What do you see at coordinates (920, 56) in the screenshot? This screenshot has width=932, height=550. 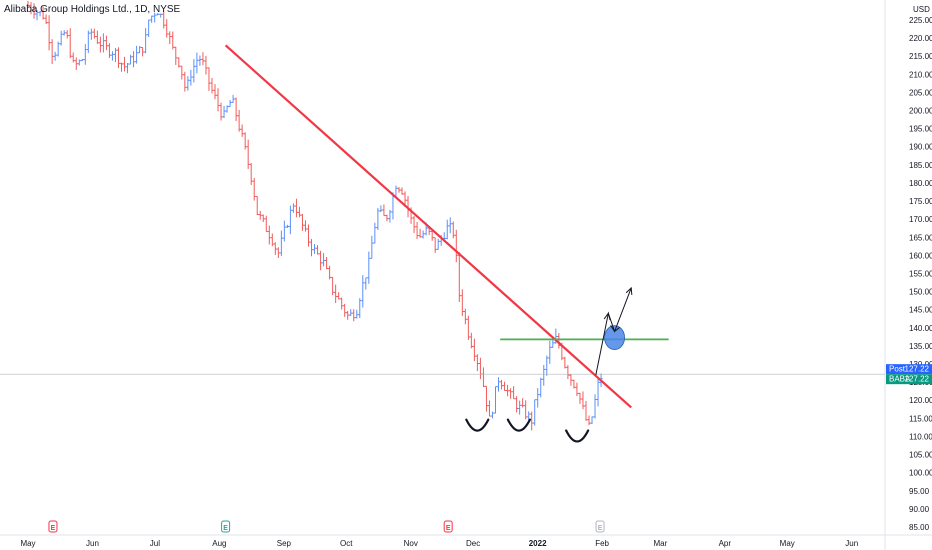 I see `y-tick-label: 215.00` at bounding box center [920, 56].